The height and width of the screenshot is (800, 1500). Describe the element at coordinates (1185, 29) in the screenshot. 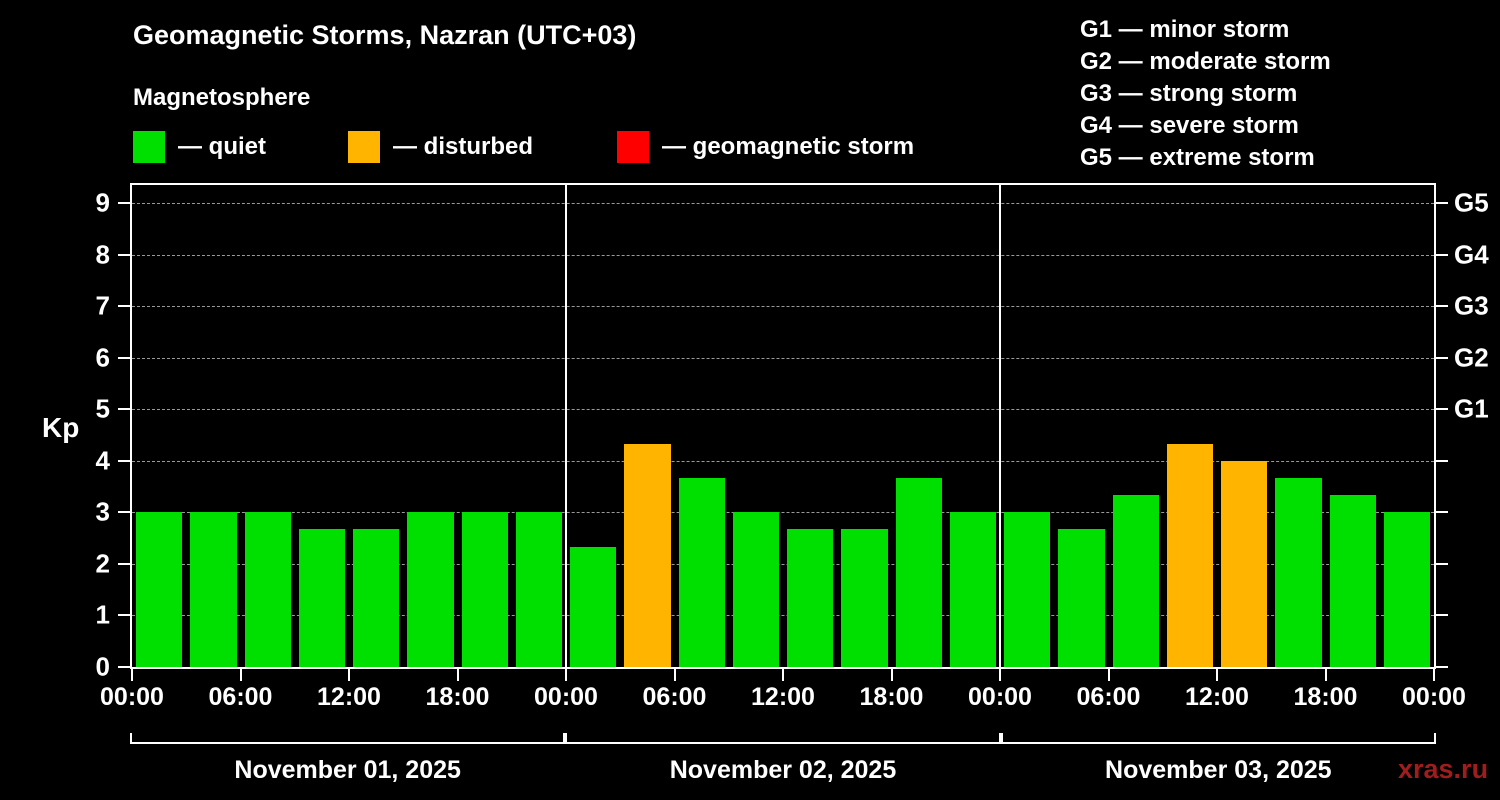

I see `g1-legend-line: G1 — minor storm` at that location.